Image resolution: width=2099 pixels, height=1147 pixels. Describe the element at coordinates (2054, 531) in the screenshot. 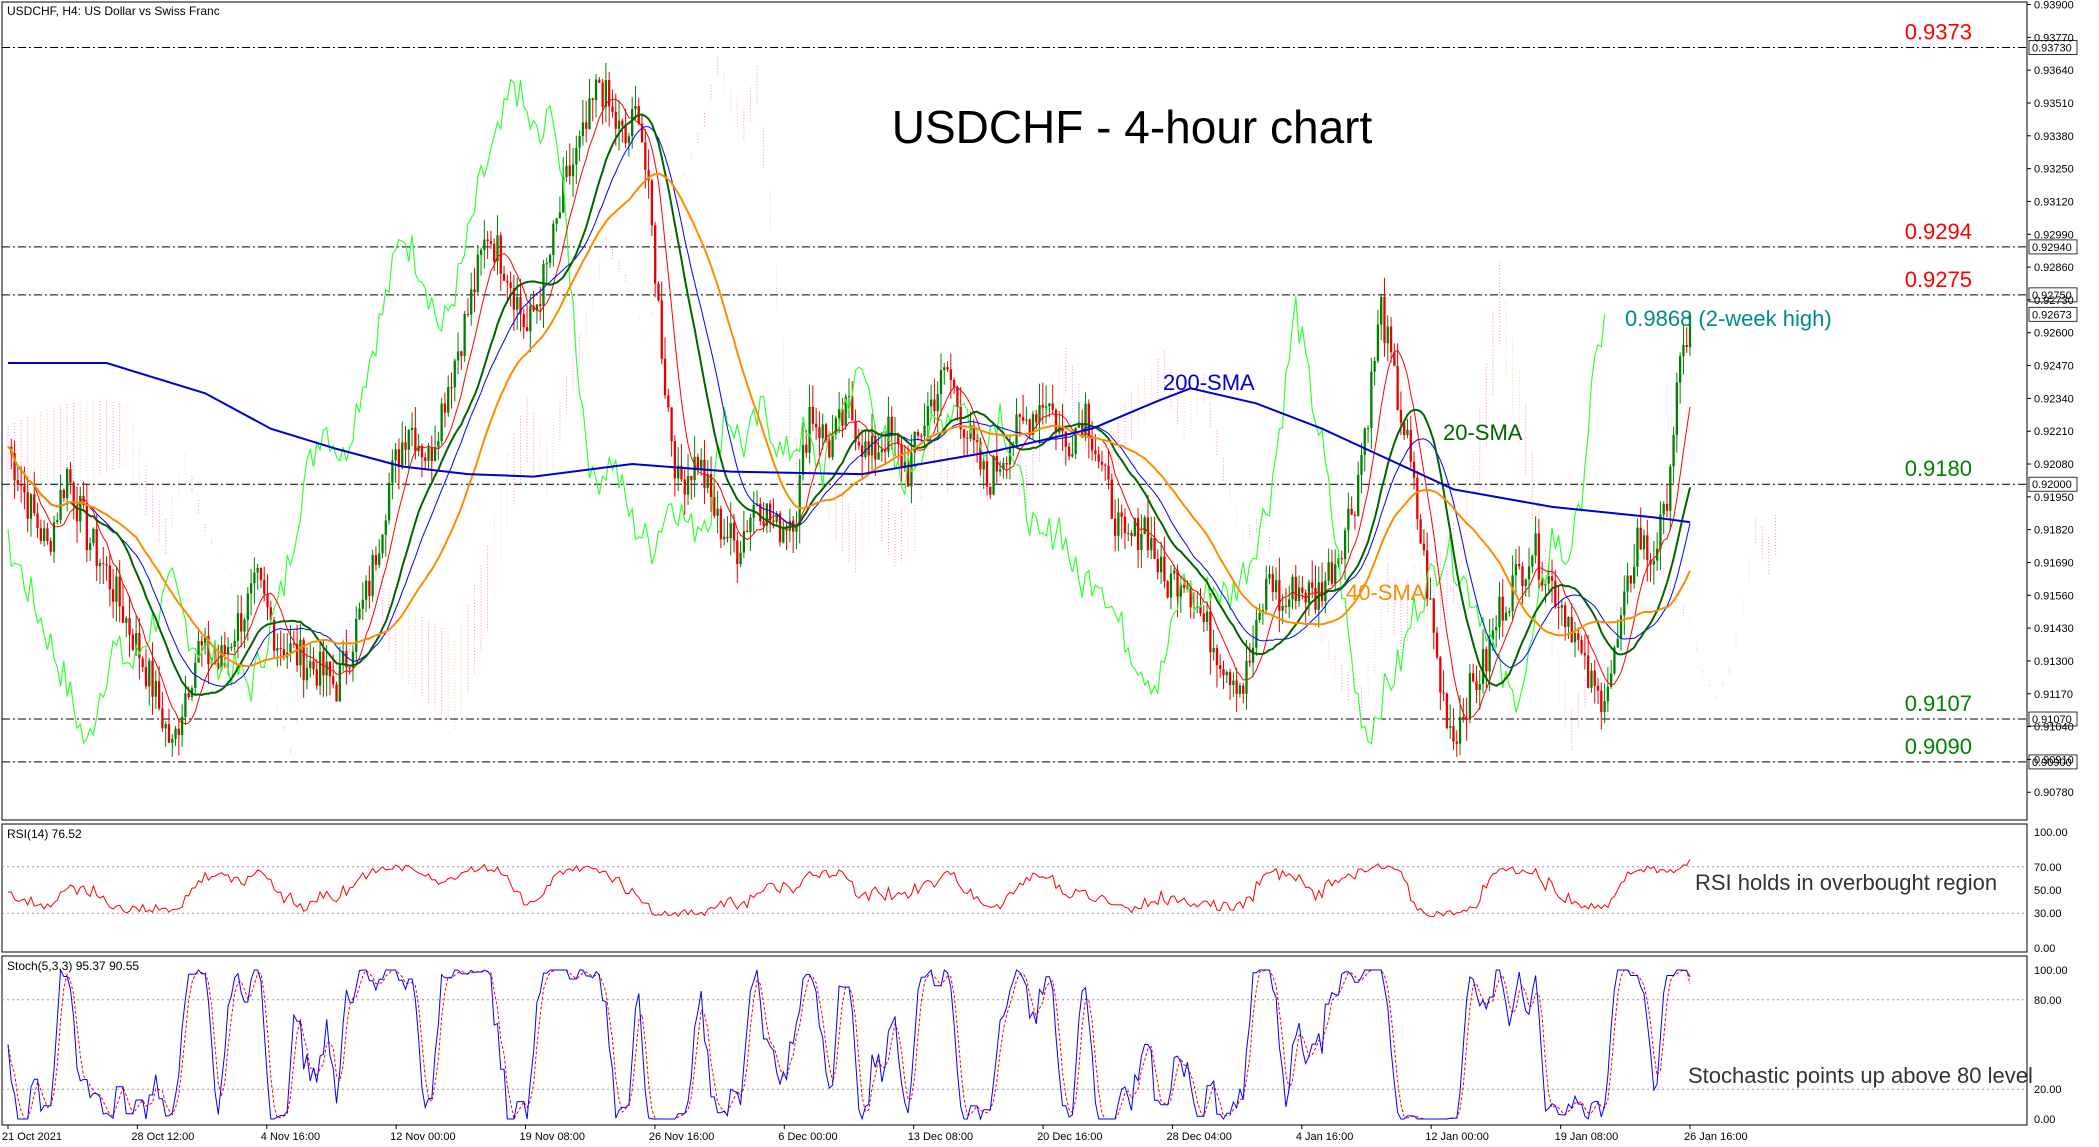

I see `price-tick-label: 0.91820` at that location.